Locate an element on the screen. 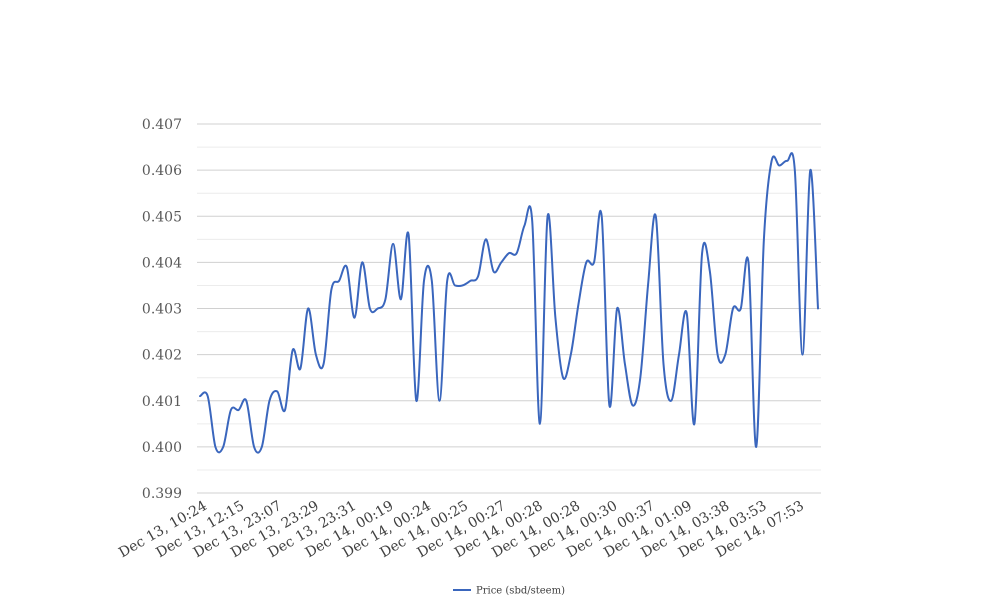 This screenshot has height=616, width=1008. y-tick-label: 0.403 is located at coordinates (162, 310).